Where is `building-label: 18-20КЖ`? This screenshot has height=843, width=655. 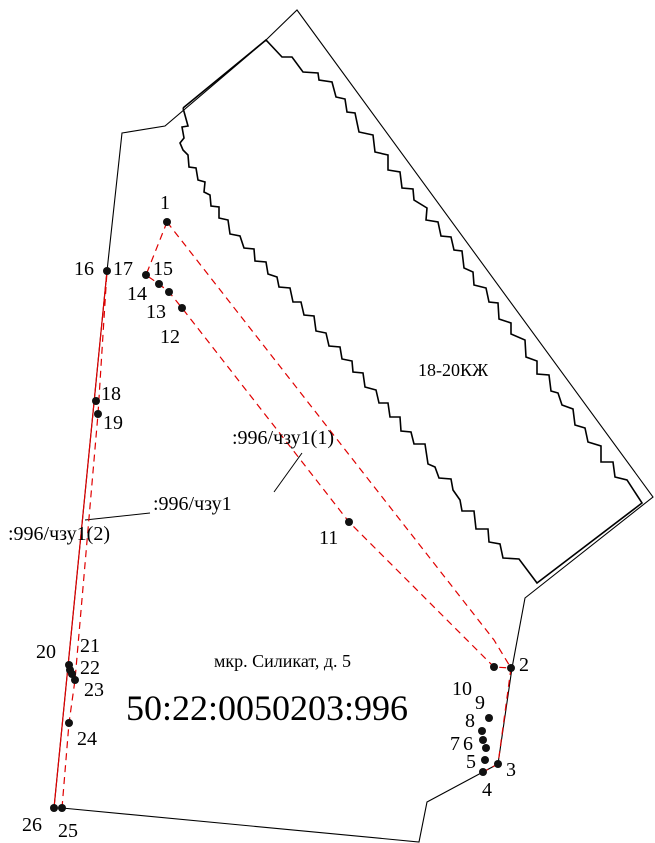
building-label: 18-20КЖ is located at coordinates (453, 370).